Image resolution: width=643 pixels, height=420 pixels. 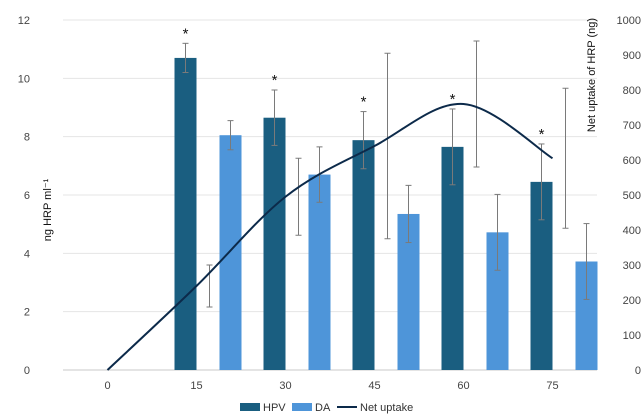 What do you see at coordinates (632, 336) in the screenshot?
I see `right-tick-label: 100` at bounding box center [632, 336].